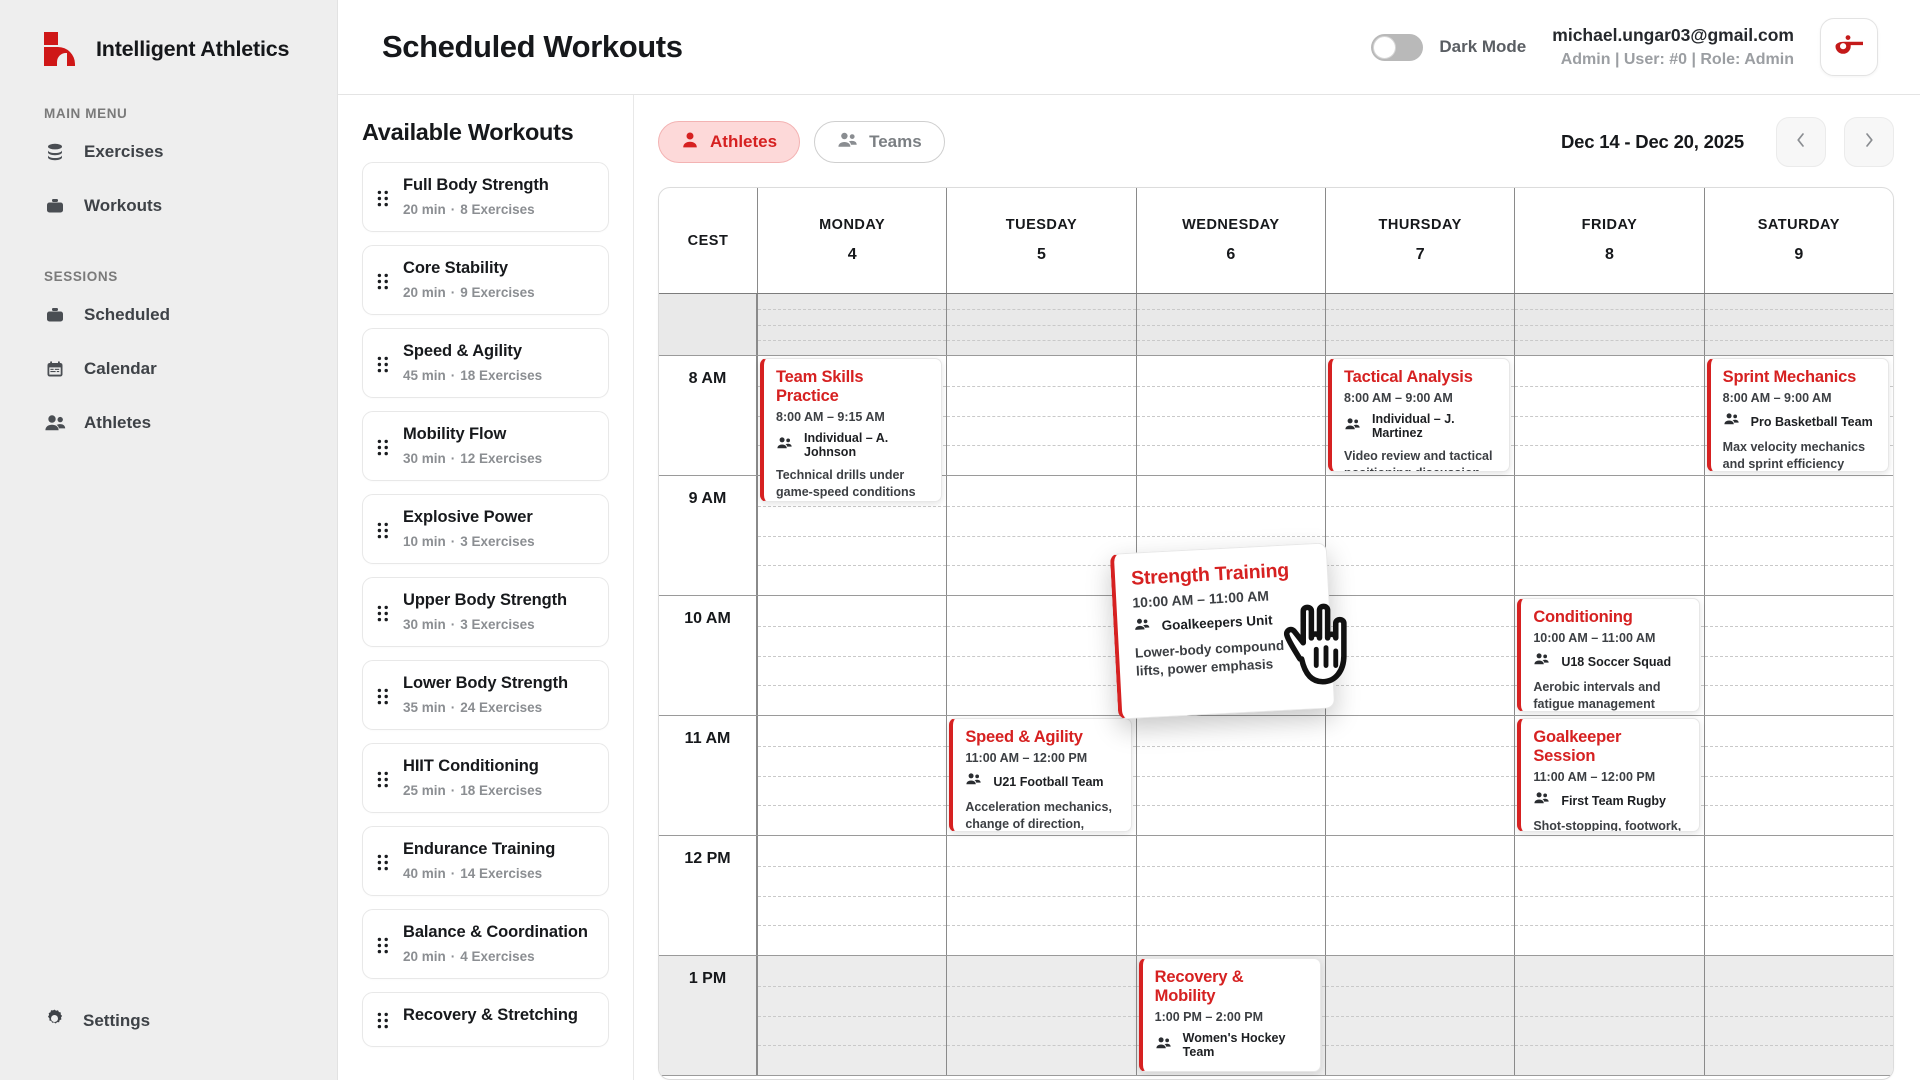  I want to click on workout-card: Full Body Strength 20 min · 8 Exercises, so click(485, 197).